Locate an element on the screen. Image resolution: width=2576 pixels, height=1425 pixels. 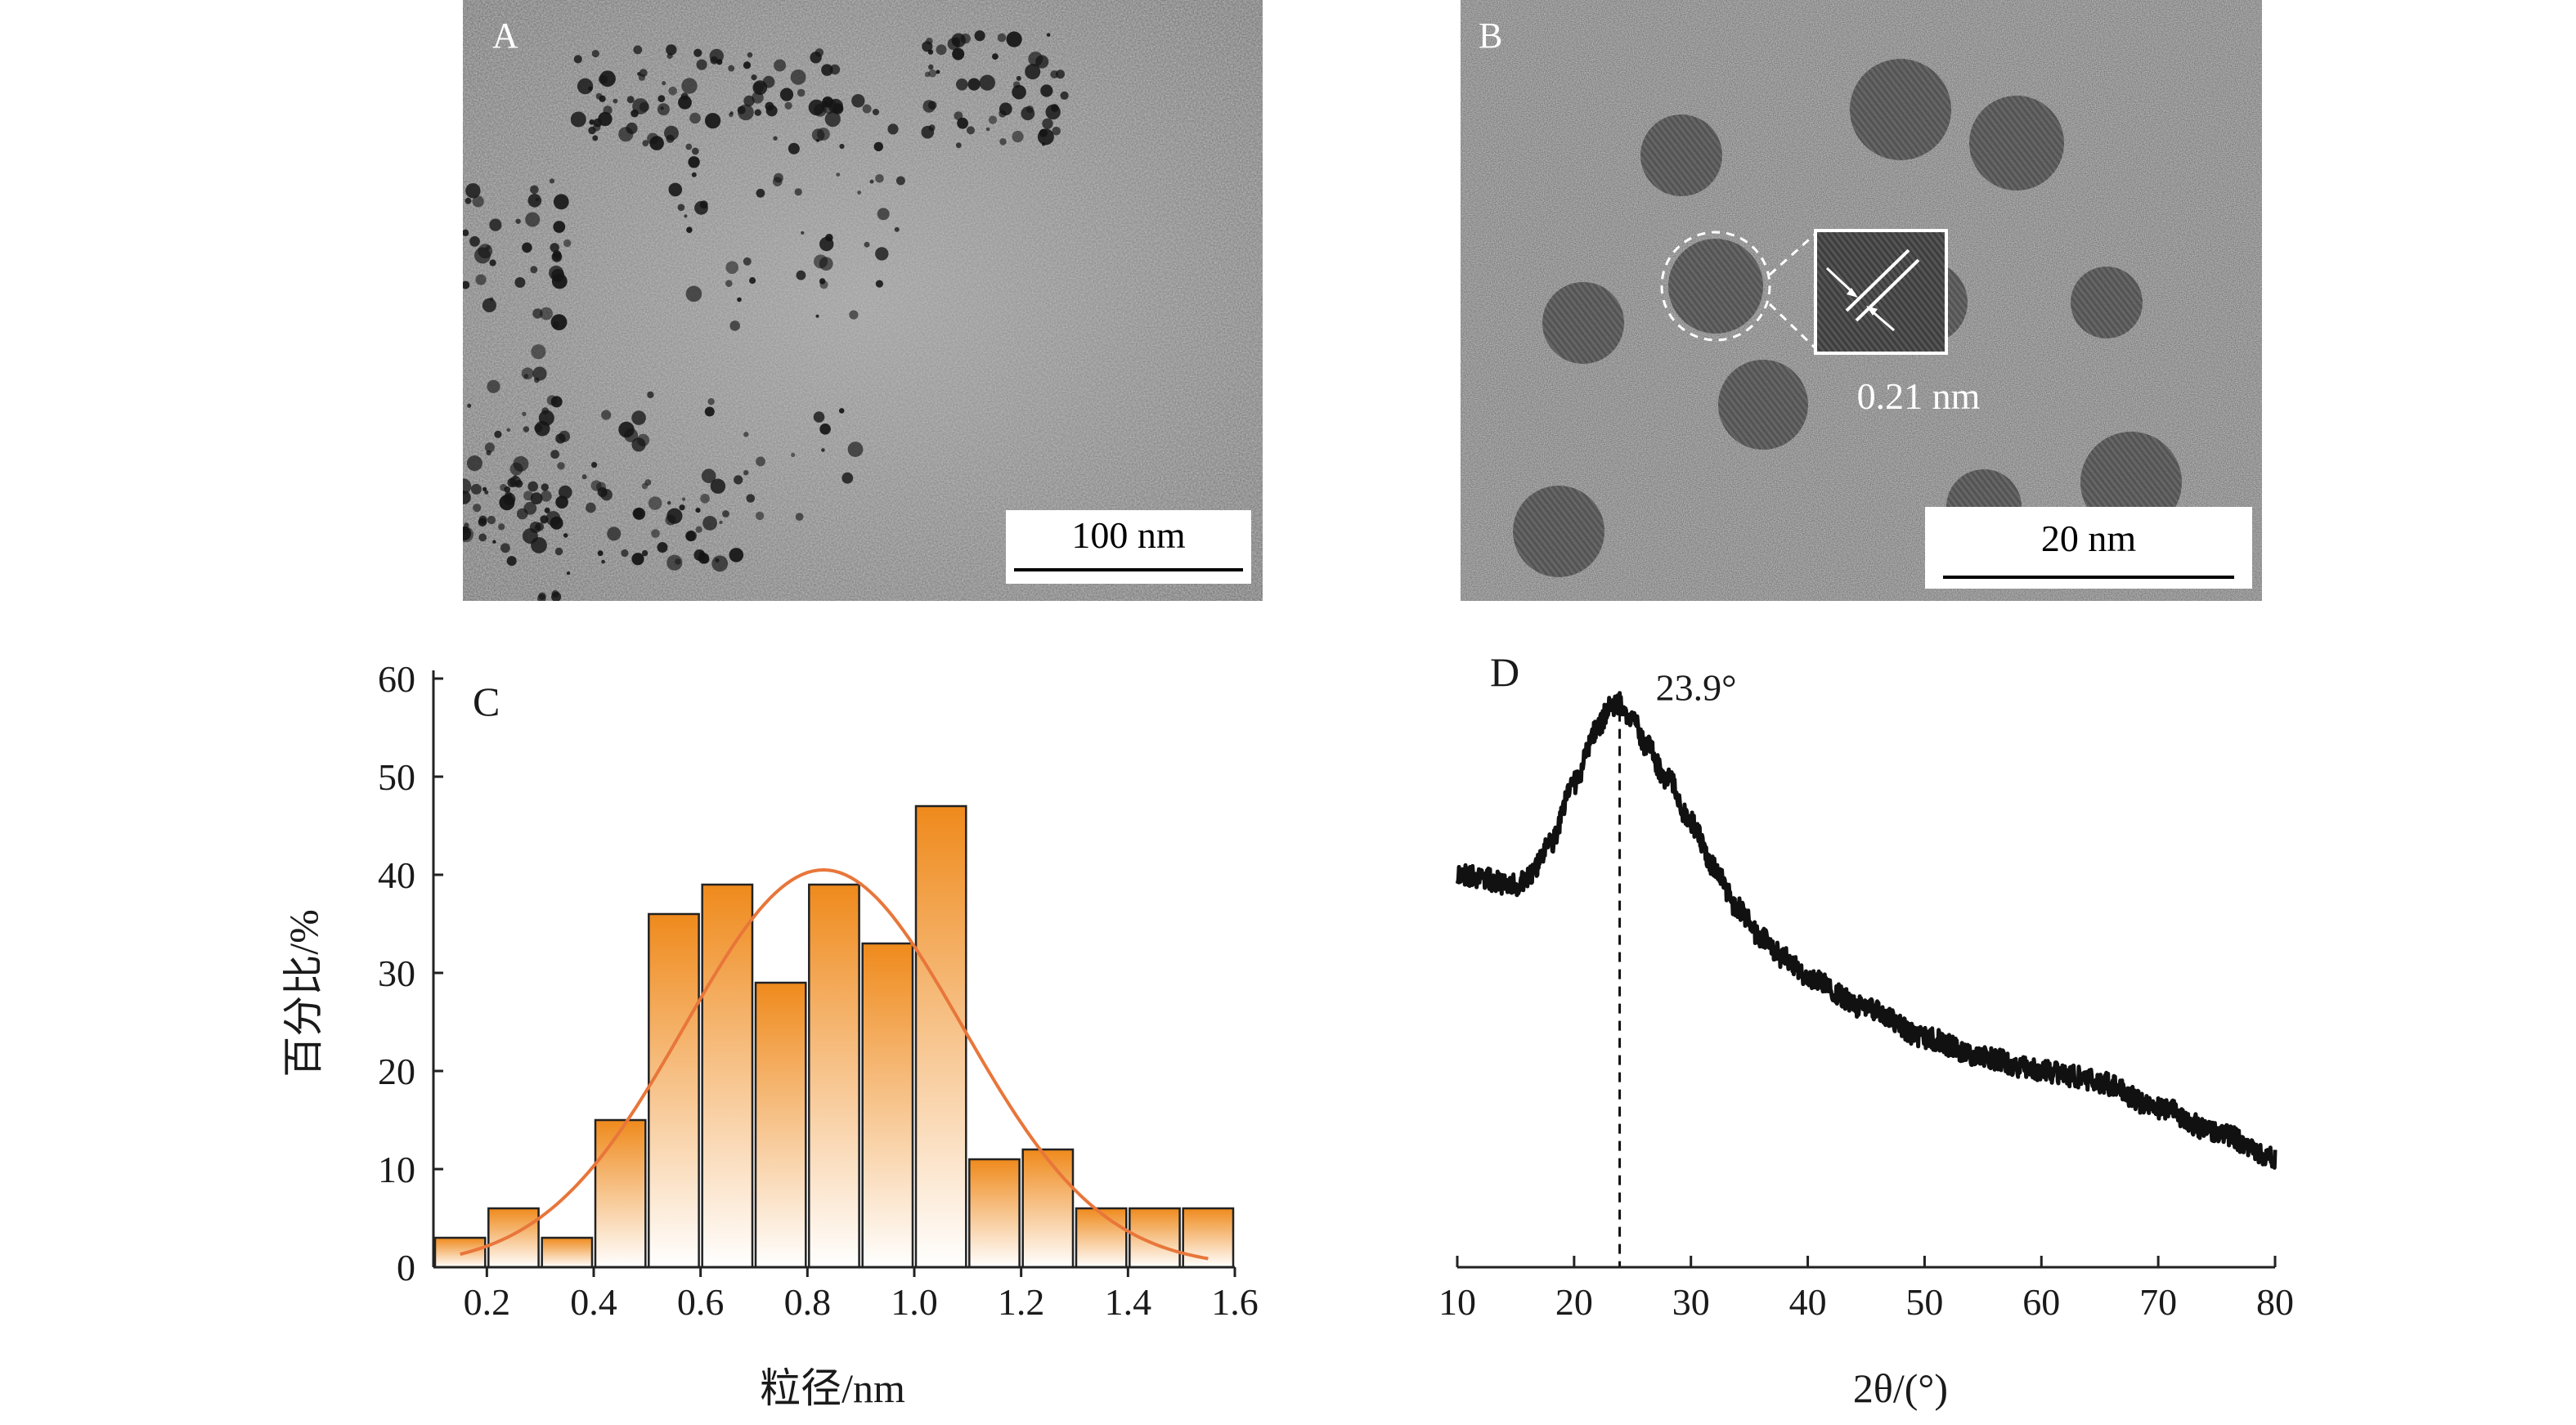
scale-bar-a: 100 nm is located at coordinates (1128, 547).